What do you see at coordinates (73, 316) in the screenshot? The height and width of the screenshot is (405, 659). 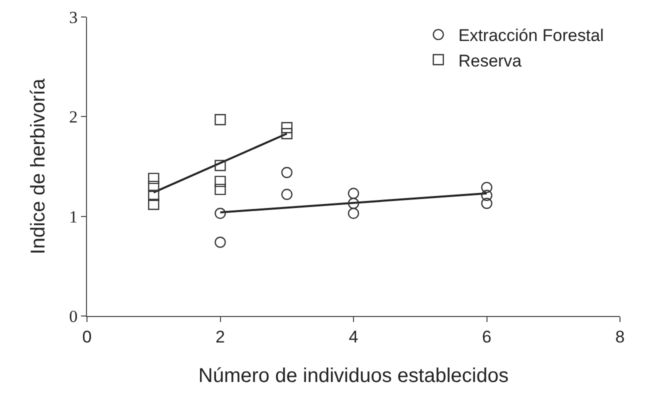 I see `y-tick-label: 0` at bounding box center [73, 316].